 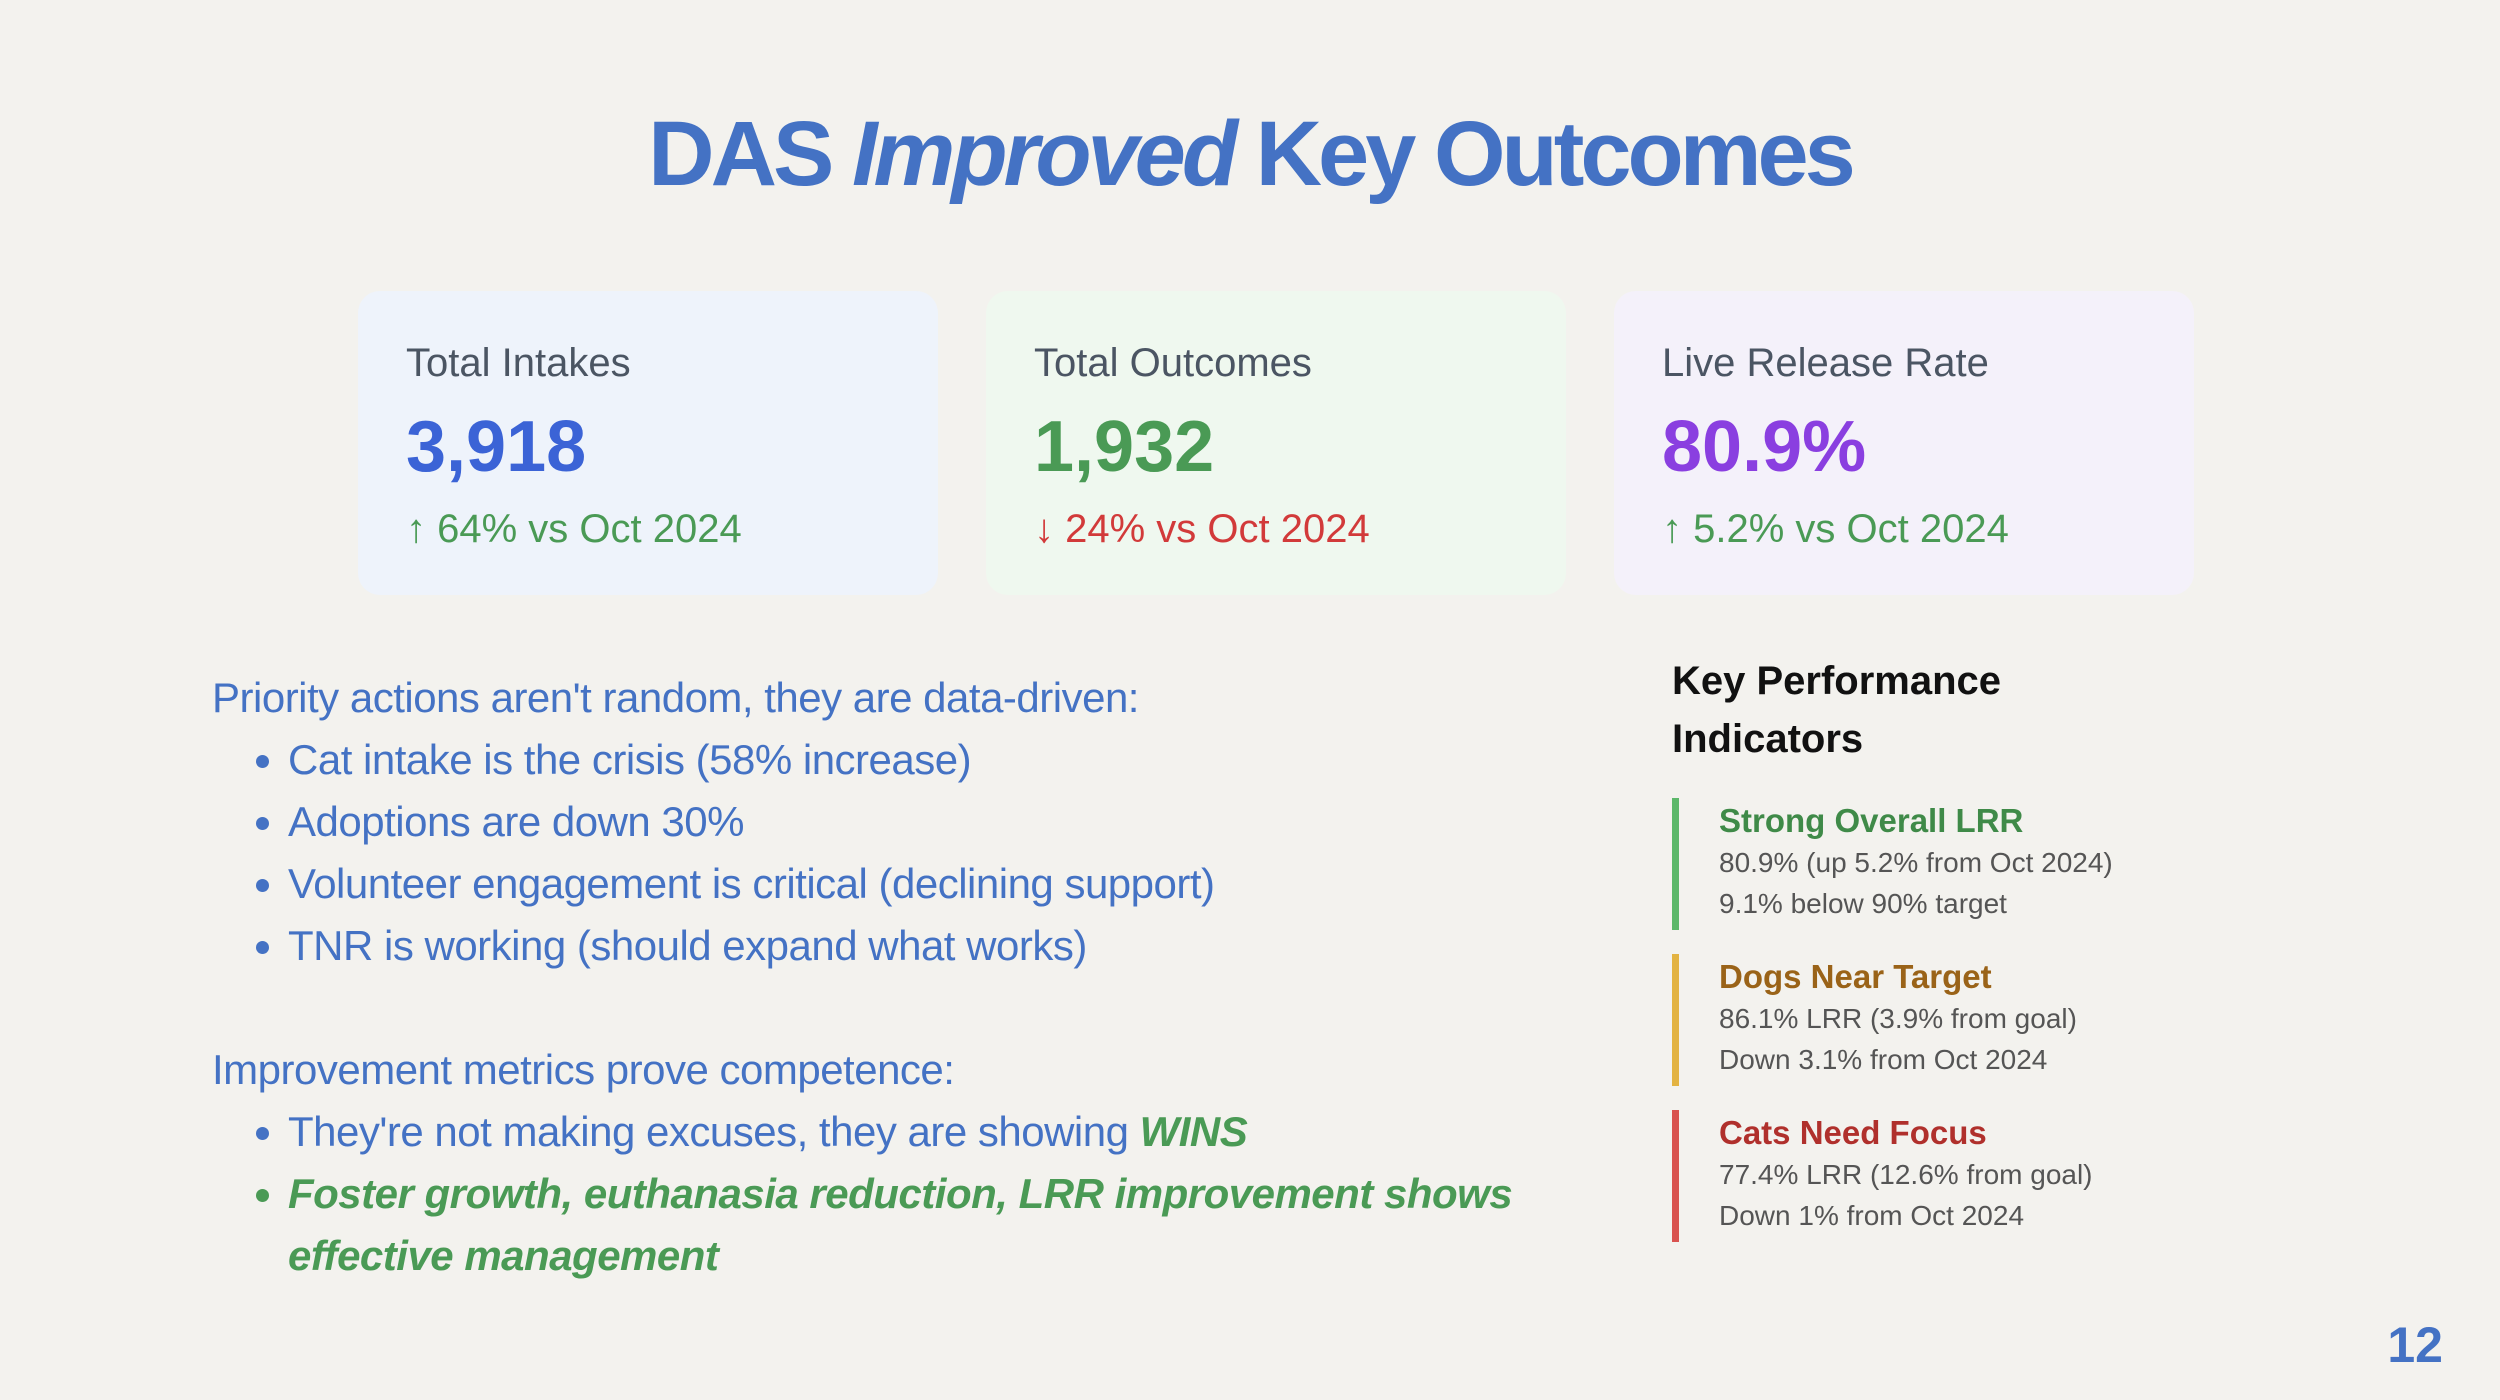 What do you see at coordinates (1825, 363) in the screenshot?
I see `card-label: Live Release Rate` at bounding box center [1825, 363].